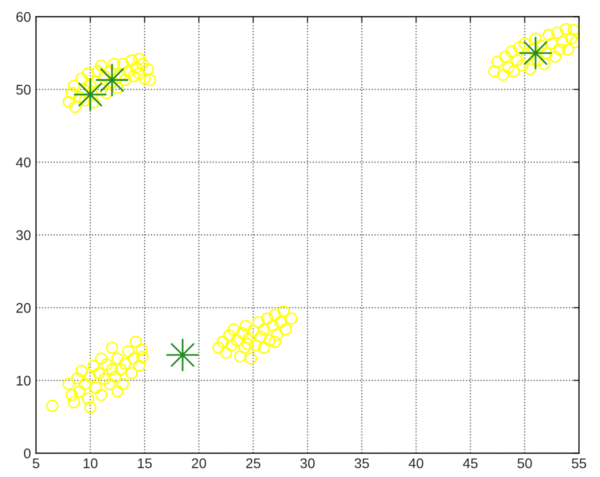  Describe the element at coordinates (253, 463) in the screenshot. I see `x-tick-label: 25` at that location.